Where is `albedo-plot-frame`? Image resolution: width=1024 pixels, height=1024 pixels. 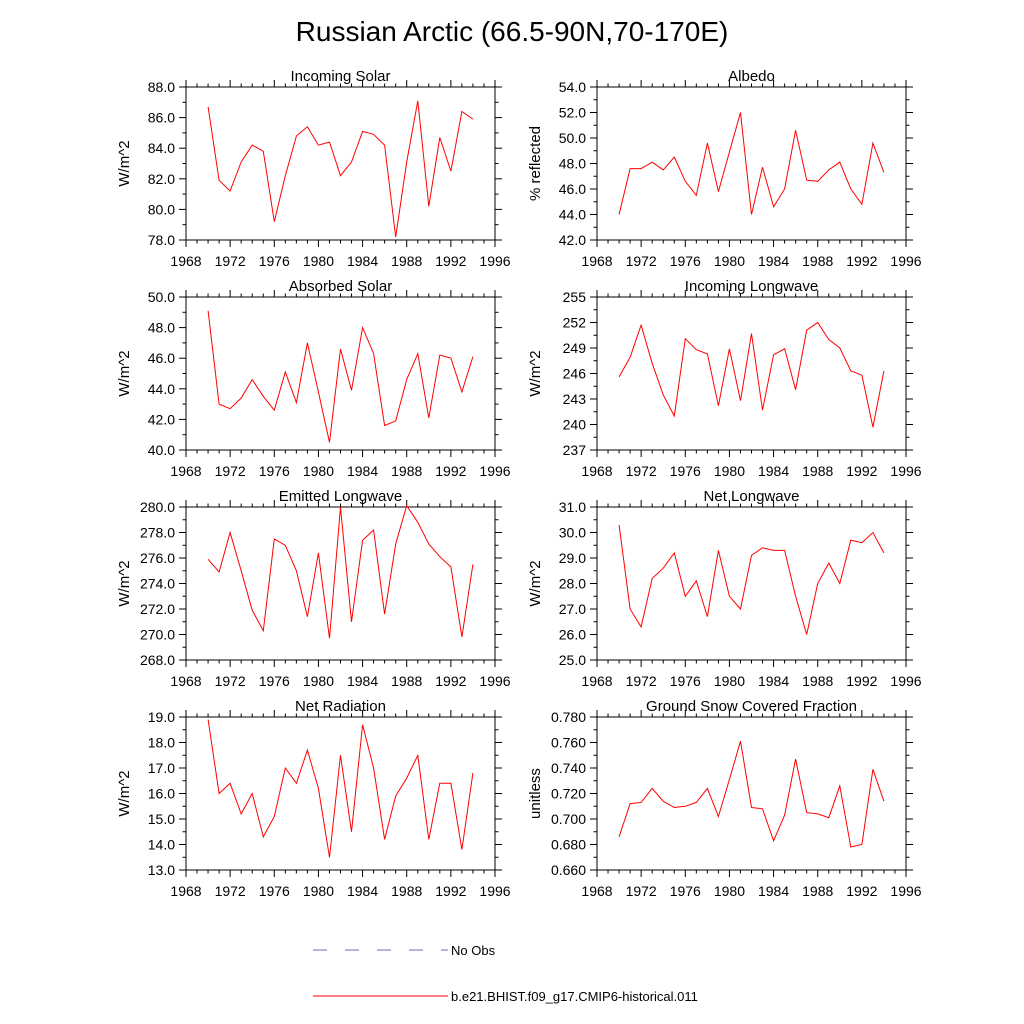
albedo-plot-frame is located at coordinates (751, 163).